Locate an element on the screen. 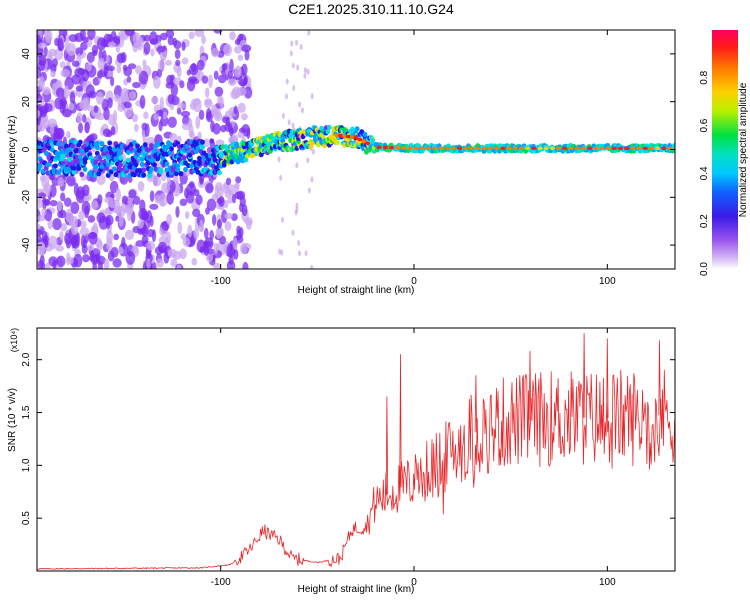 The image size is (750, 600). snr-y-axis-label: SNR (10 * v/v) is located at coordinates (12, 420).